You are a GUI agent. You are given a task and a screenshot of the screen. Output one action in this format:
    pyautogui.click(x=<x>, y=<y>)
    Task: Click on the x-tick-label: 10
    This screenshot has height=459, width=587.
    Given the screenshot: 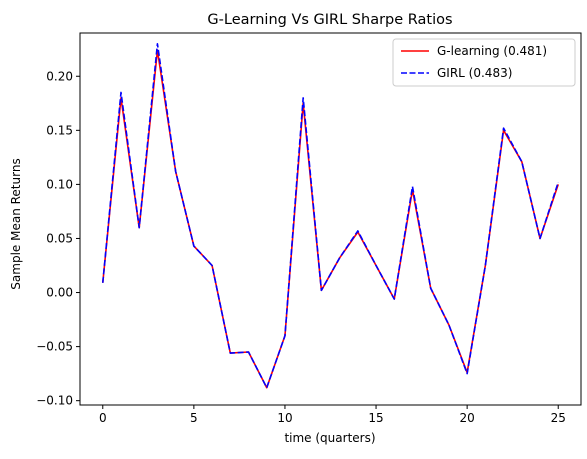 What is the action you would take?
    pyautogui.click(x=284, y=418)
    